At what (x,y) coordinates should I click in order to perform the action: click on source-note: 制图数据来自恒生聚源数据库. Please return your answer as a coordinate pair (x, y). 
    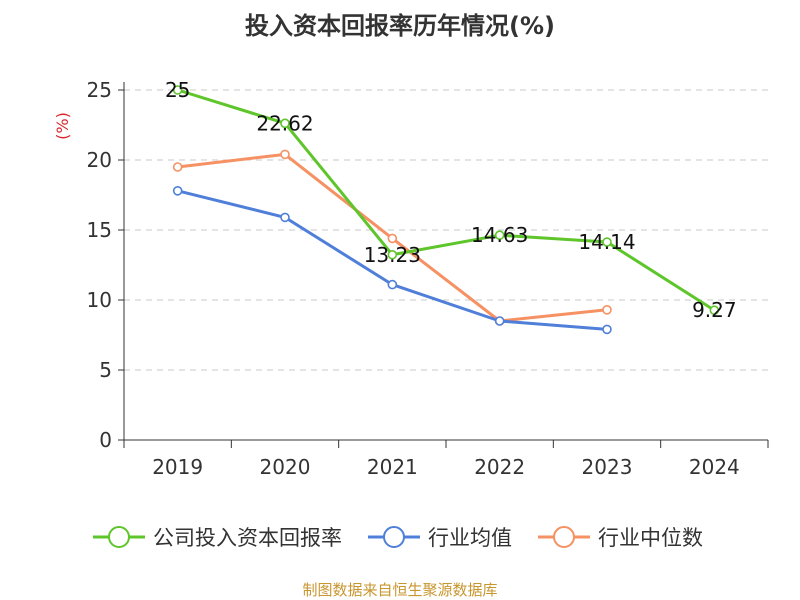
    Looking at the image, I should click on (399, 590).